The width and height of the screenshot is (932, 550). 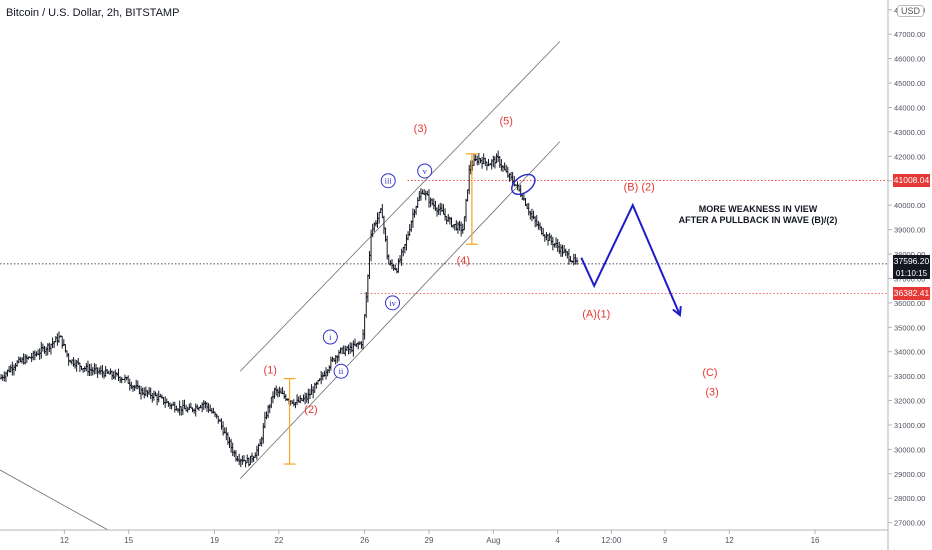 I want to click on price-tick-label: 33000.00, so click(x=909, y=376).